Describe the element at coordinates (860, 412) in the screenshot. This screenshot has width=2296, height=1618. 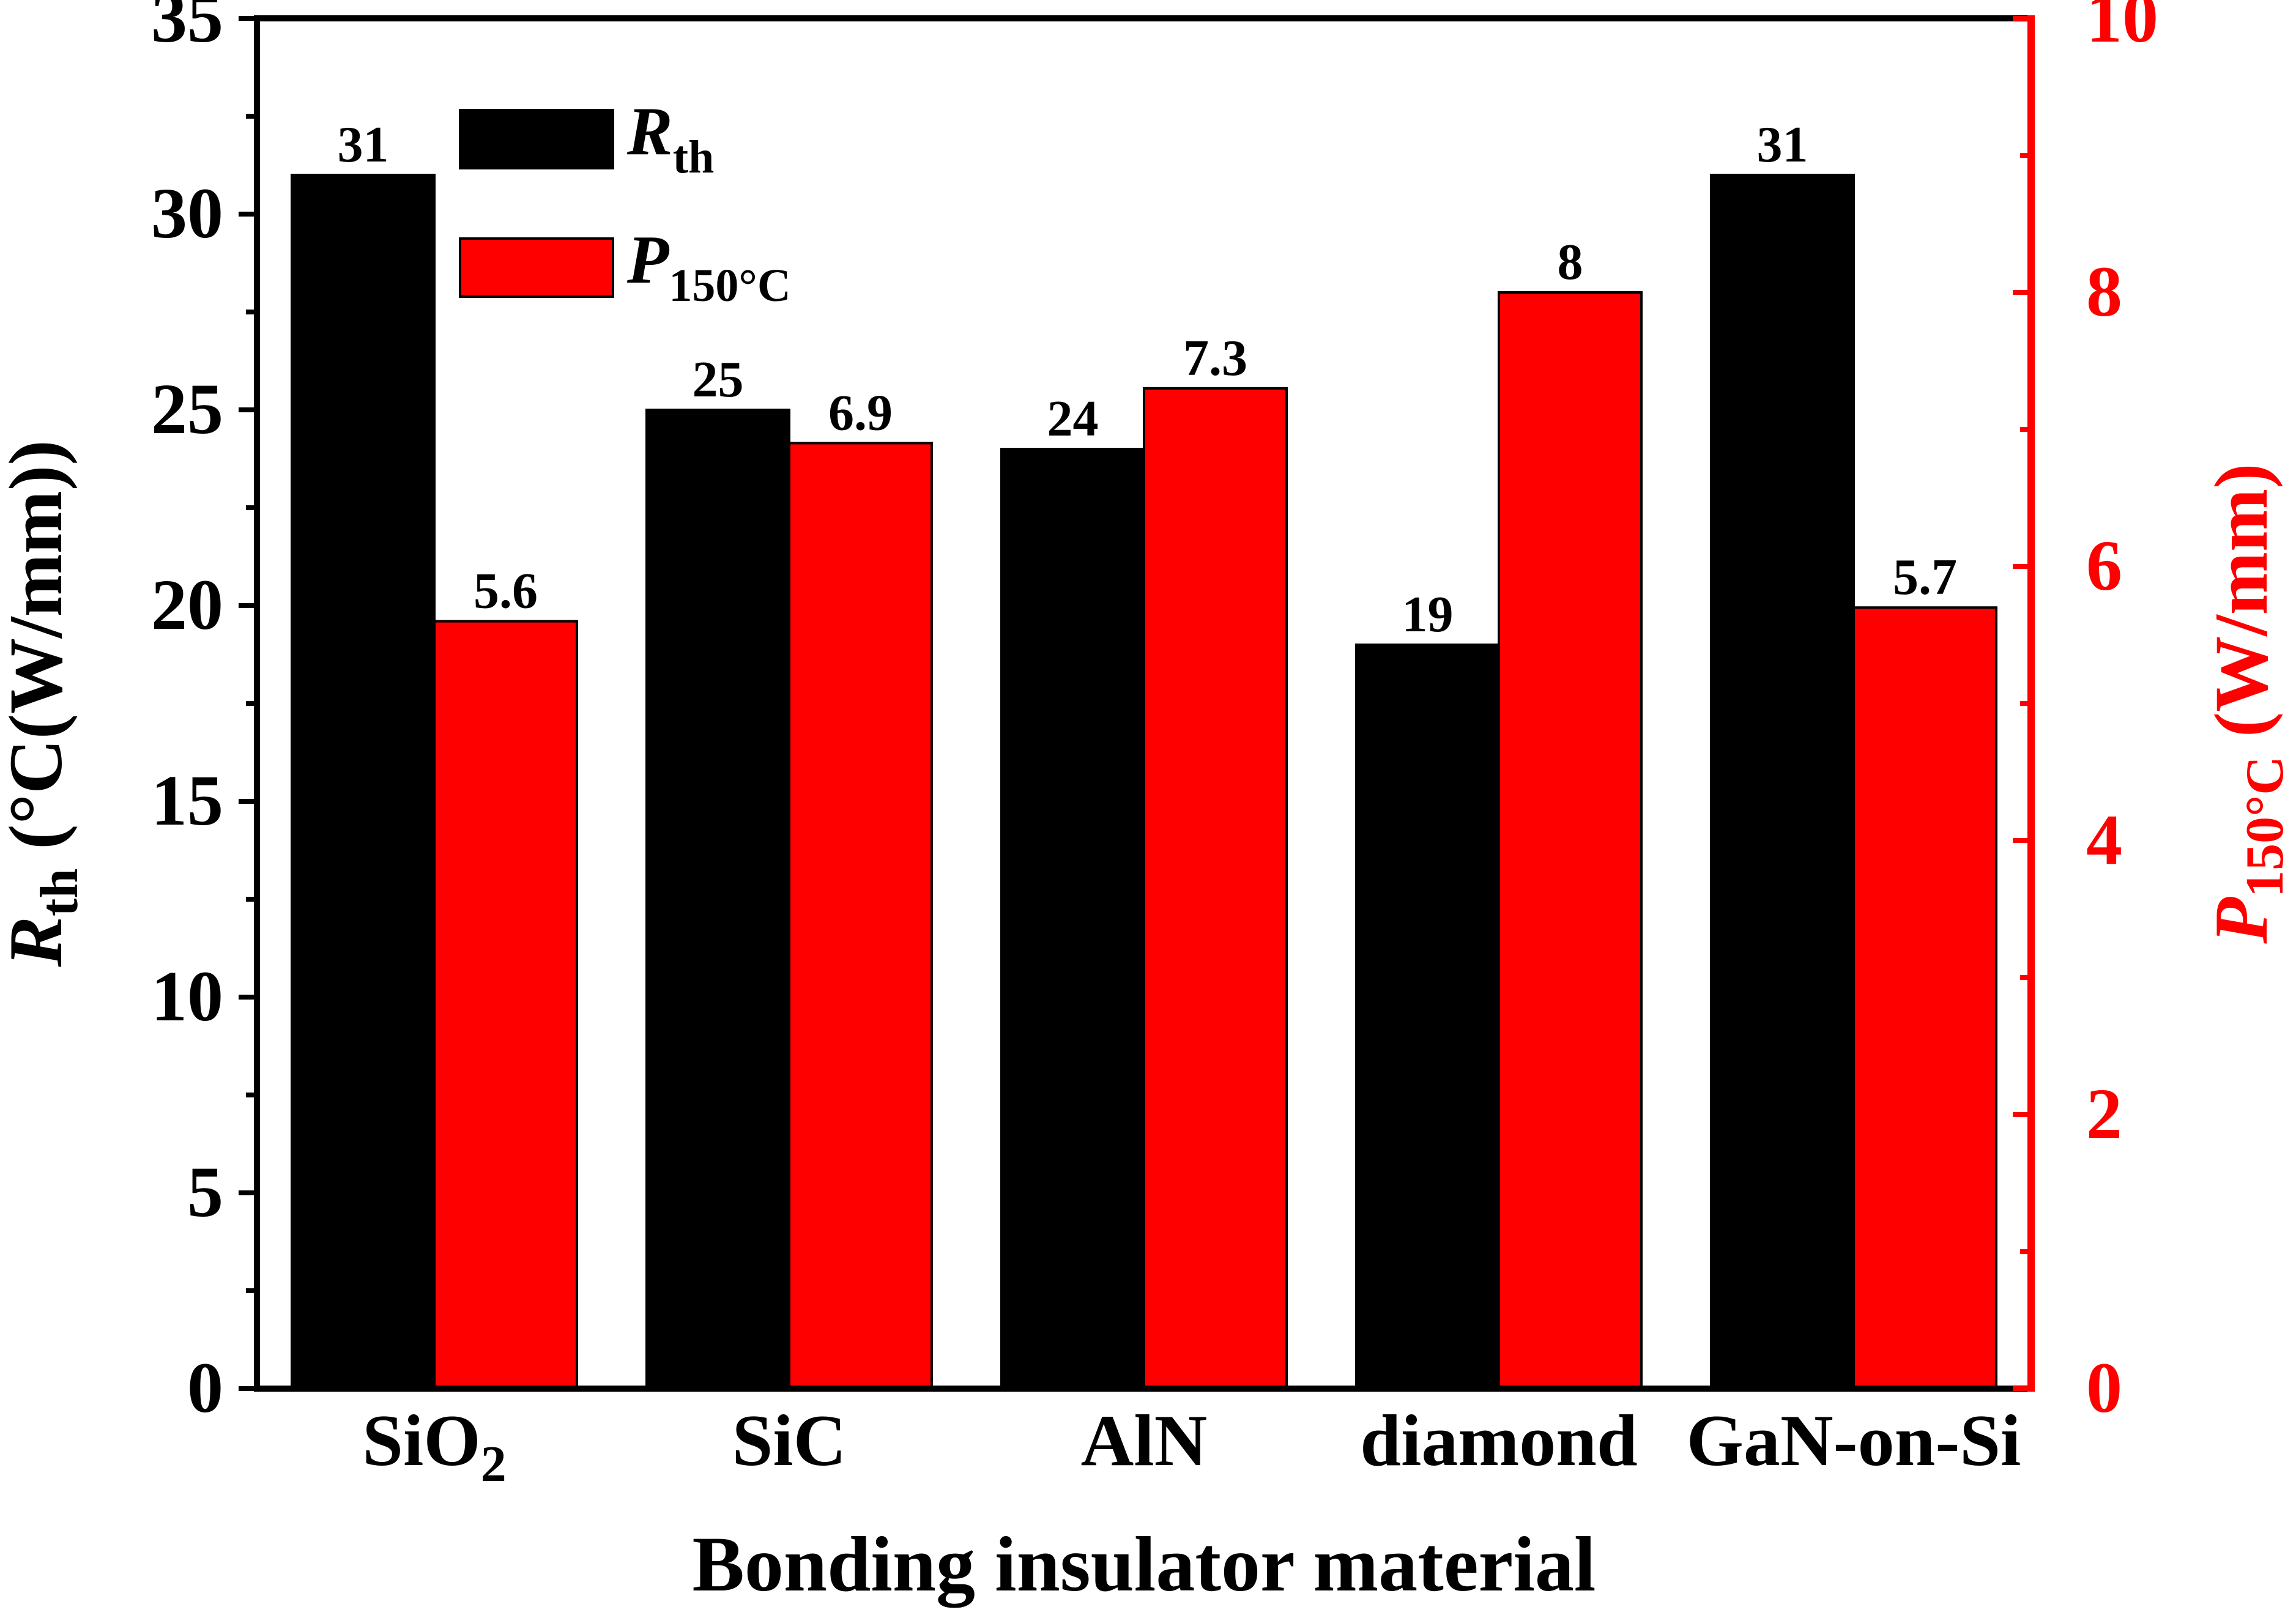
I see `value-label-p150-sic: 6.9` at that location.